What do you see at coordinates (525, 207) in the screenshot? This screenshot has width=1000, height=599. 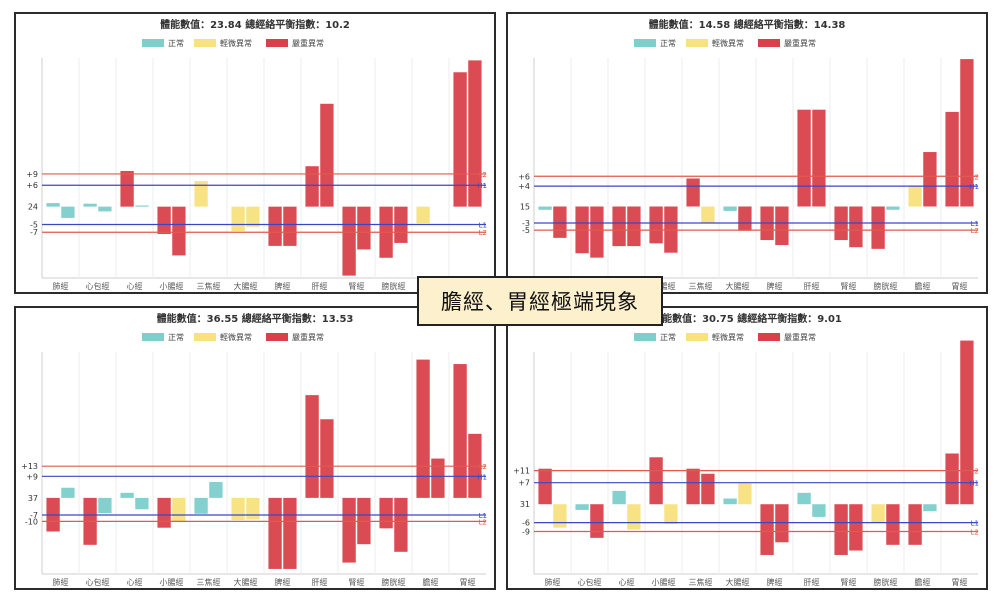 I see `baseline-label: 15` at bounding box center [525, 207].